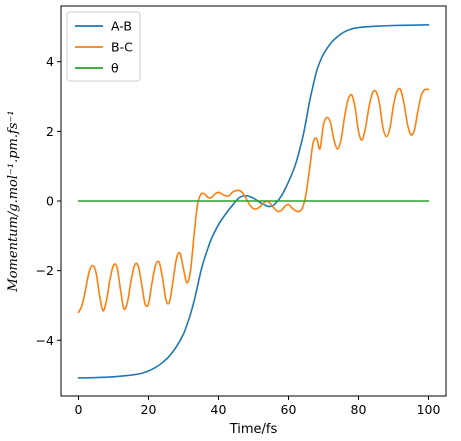 The height and width of the screenshot is (441, 461). Describe the element at coordinates (258, 406) in the screenshot. I see `x-axis-ticks: 0 20 40 60 80 100` at that location.